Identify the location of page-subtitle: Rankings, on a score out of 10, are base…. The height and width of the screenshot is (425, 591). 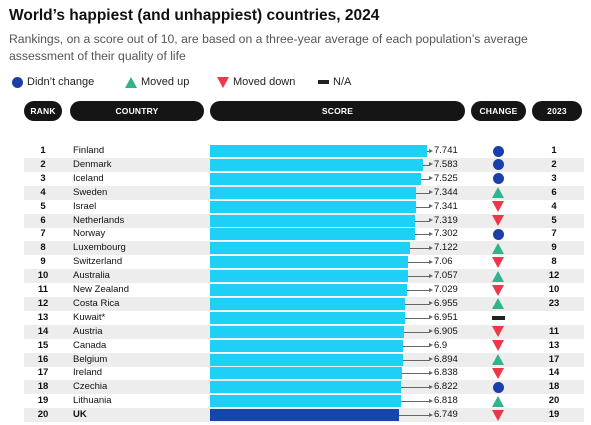
(268, 47).